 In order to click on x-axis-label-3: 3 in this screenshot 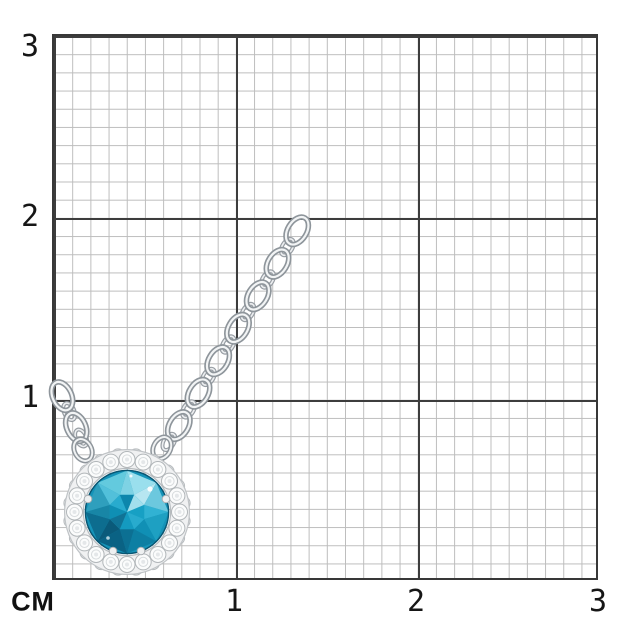, I will do `click(598, 601)`.